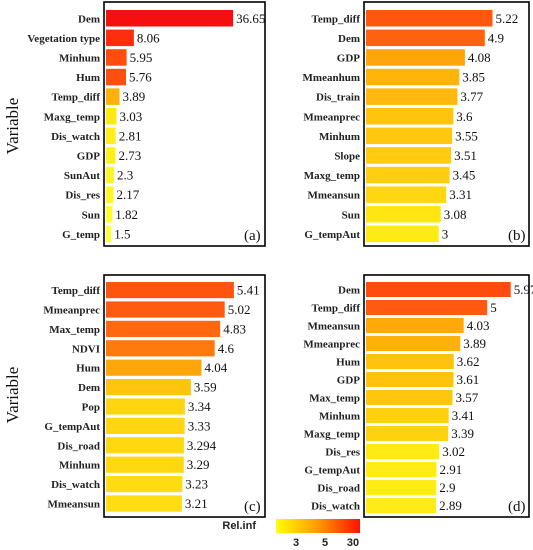  I want to click on y-axis-label-top: Variable, so click(12, 126).